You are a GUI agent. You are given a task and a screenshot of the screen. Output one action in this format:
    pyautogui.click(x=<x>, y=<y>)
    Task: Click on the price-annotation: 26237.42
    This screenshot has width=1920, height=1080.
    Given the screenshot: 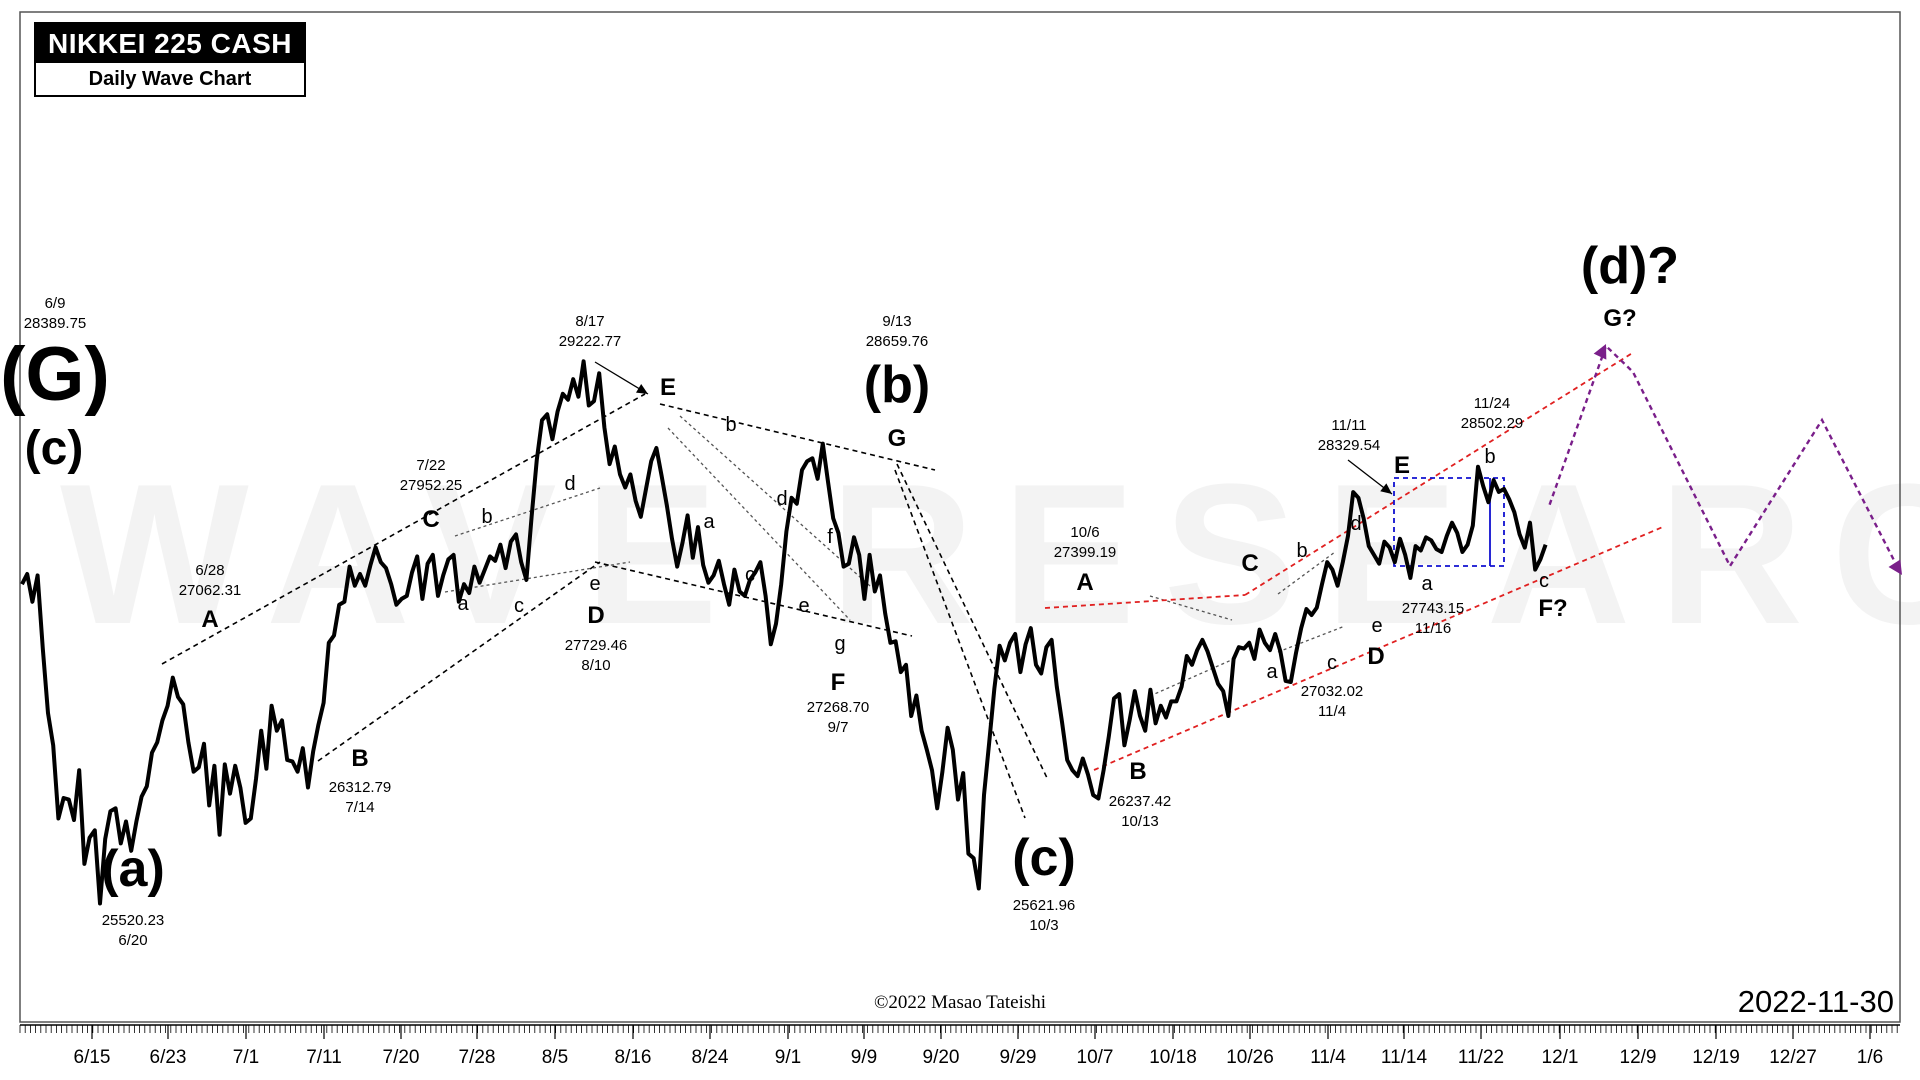 What is the action you would take?
    pyautogui.click(x=1140, y=801)
    